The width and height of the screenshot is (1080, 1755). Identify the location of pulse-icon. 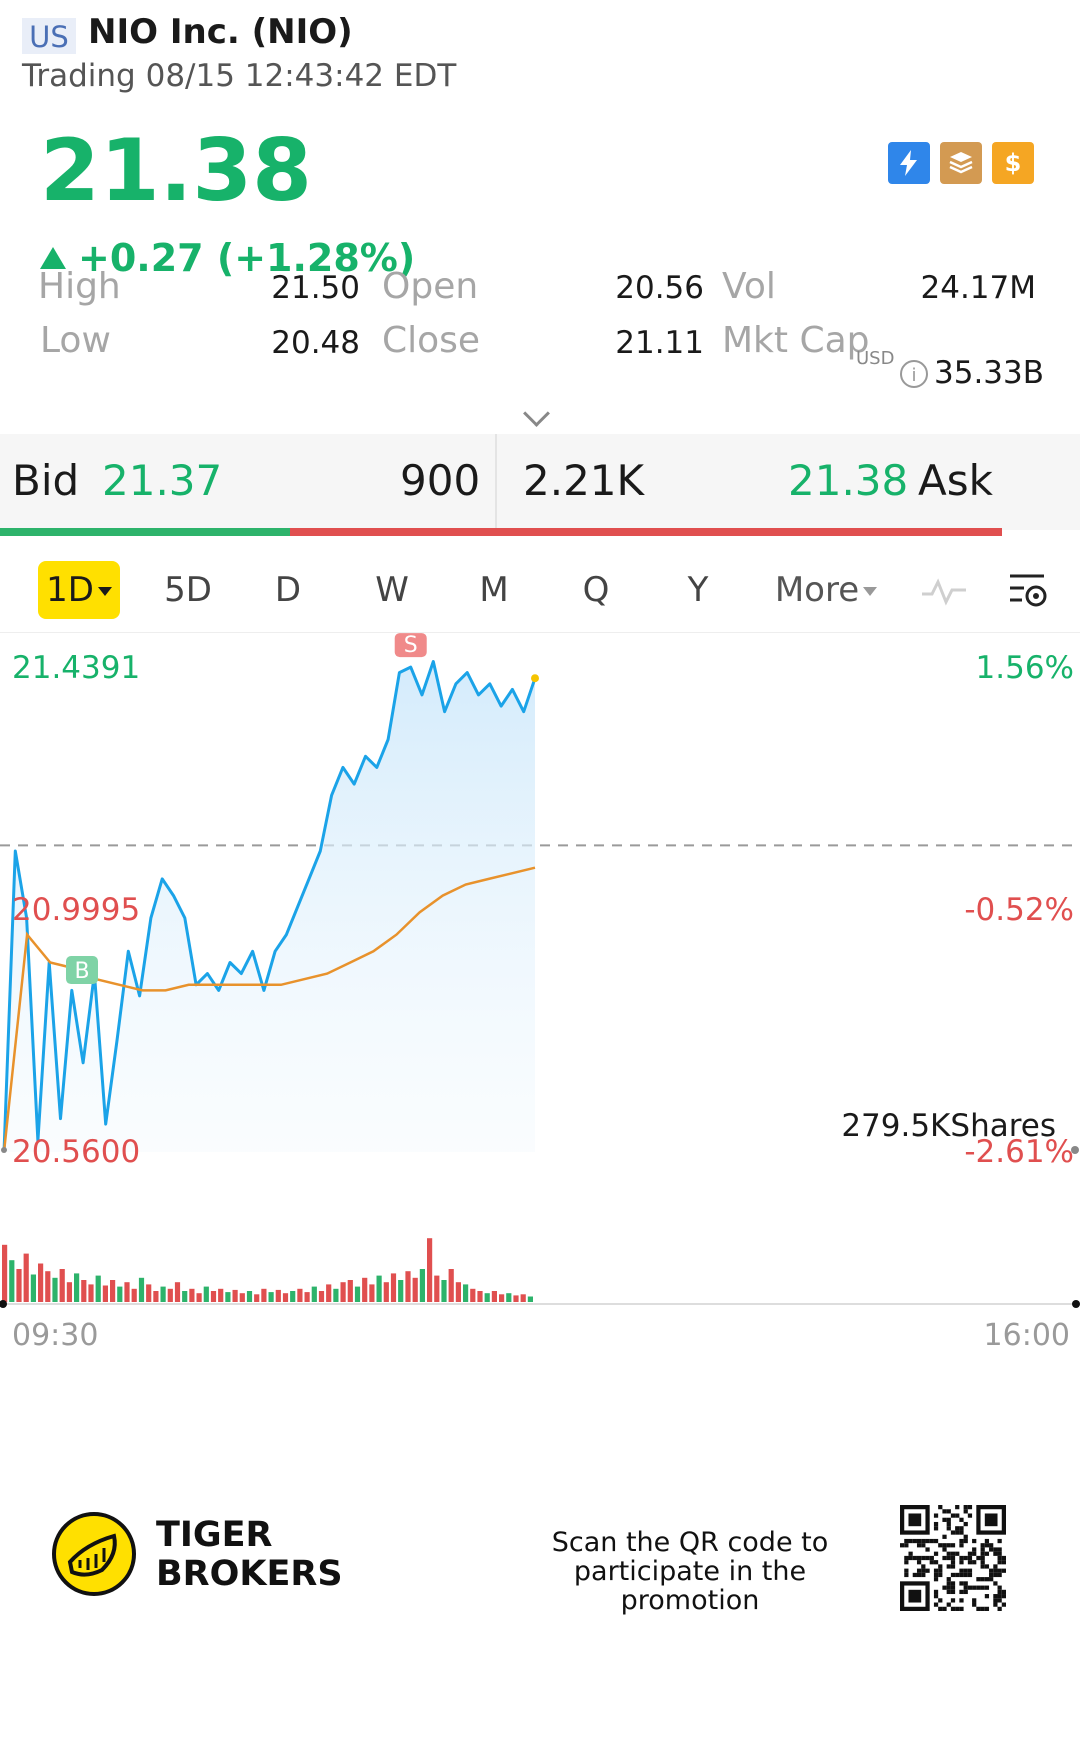
(944, 590).